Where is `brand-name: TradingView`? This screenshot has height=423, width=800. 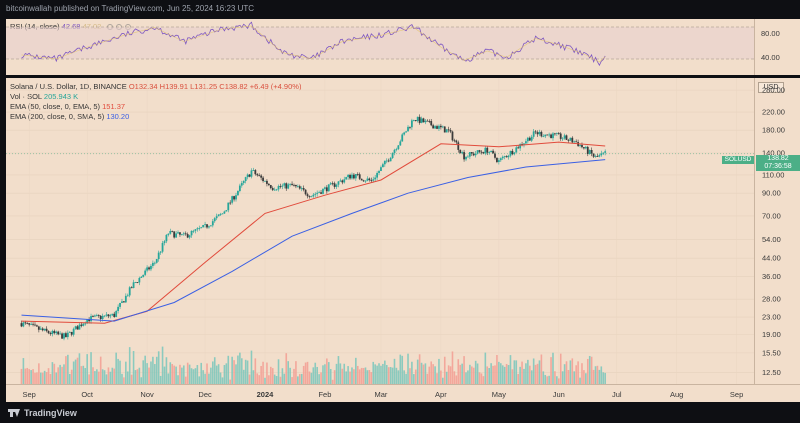 brand-name: TradingView is located at coordinates (50, 413).